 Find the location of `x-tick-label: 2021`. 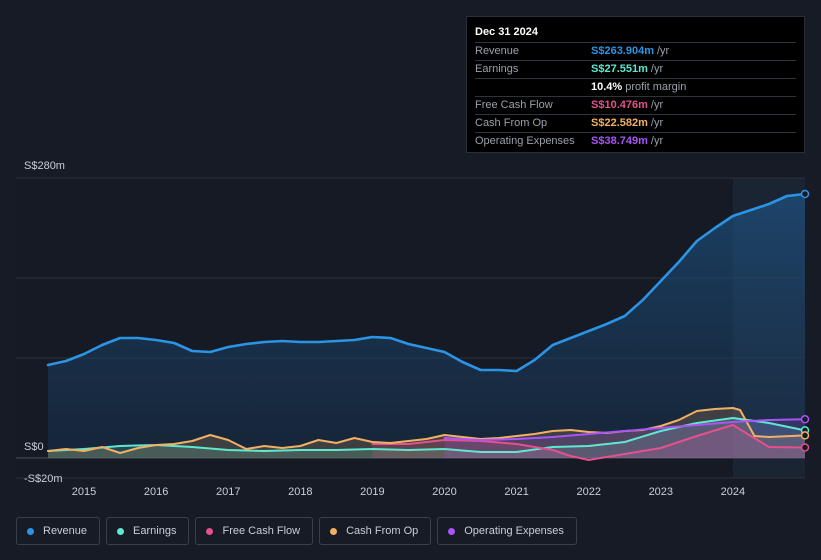

x-tick-label: 2021 is located at coordinates (516, 492).